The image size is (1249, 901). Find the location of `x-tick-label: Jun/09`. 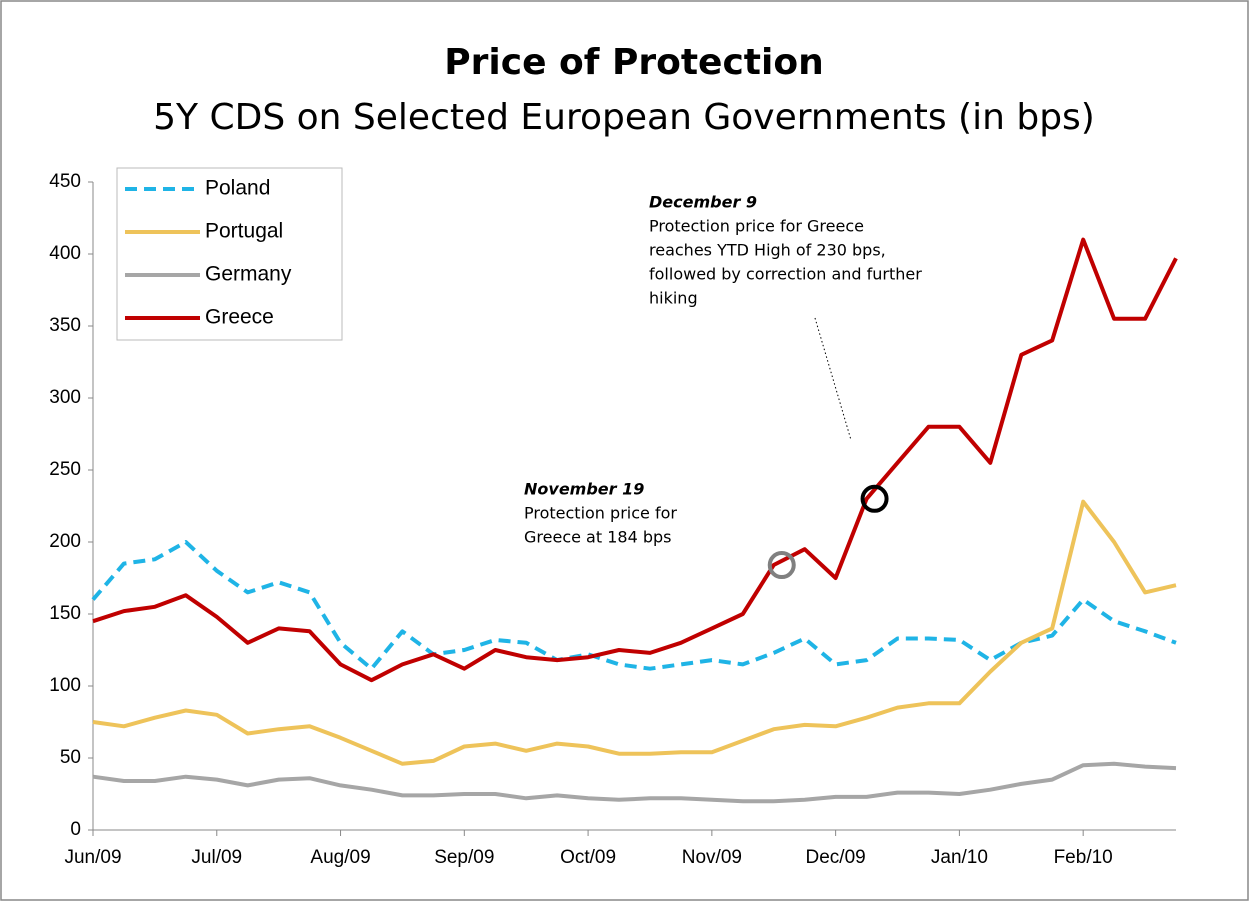

x-tick-label: Jun/09 is located at coordinates (92, 857).